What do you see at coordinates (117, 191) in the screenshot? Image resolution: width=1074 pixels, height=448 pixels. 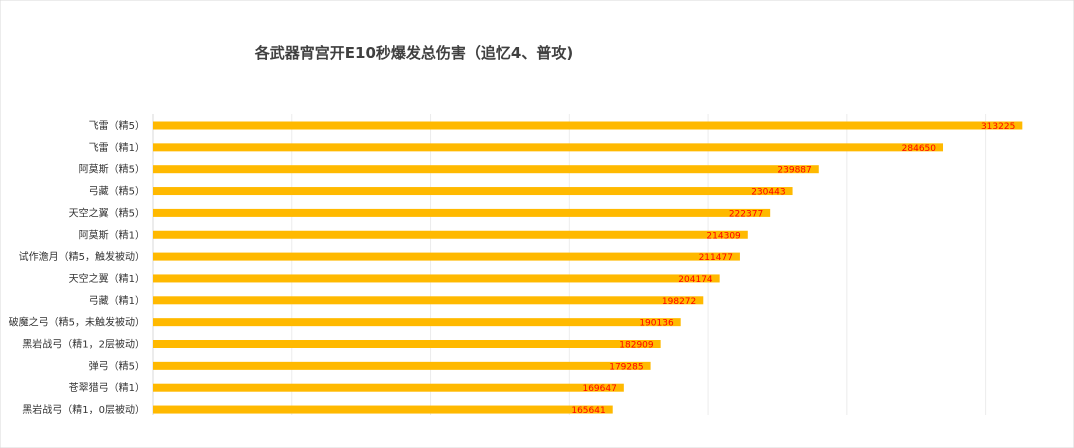 I see `category-label: 弓藏（精5）` at bounding box center [117, 191].